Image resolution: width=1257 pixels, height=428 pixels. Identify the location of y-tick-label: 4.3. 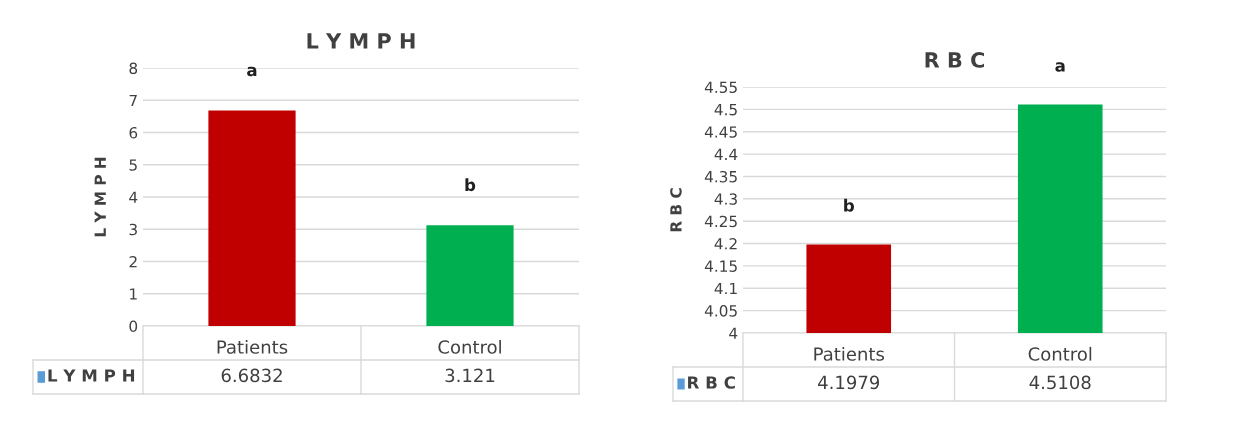
(725, 199).